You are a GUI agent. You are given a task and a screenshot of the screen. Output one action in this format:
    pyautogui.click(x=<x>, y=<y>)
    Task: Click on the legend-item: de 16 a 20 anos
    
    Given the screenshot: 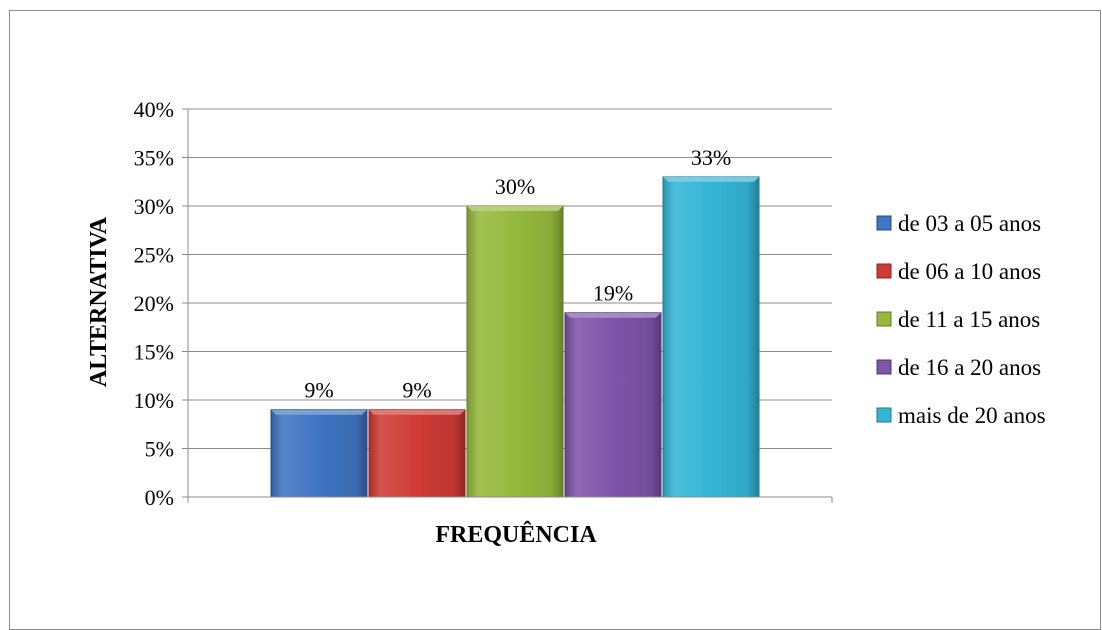 What is the action you would take?
    pyautogui.click(x=958, y=367)
    